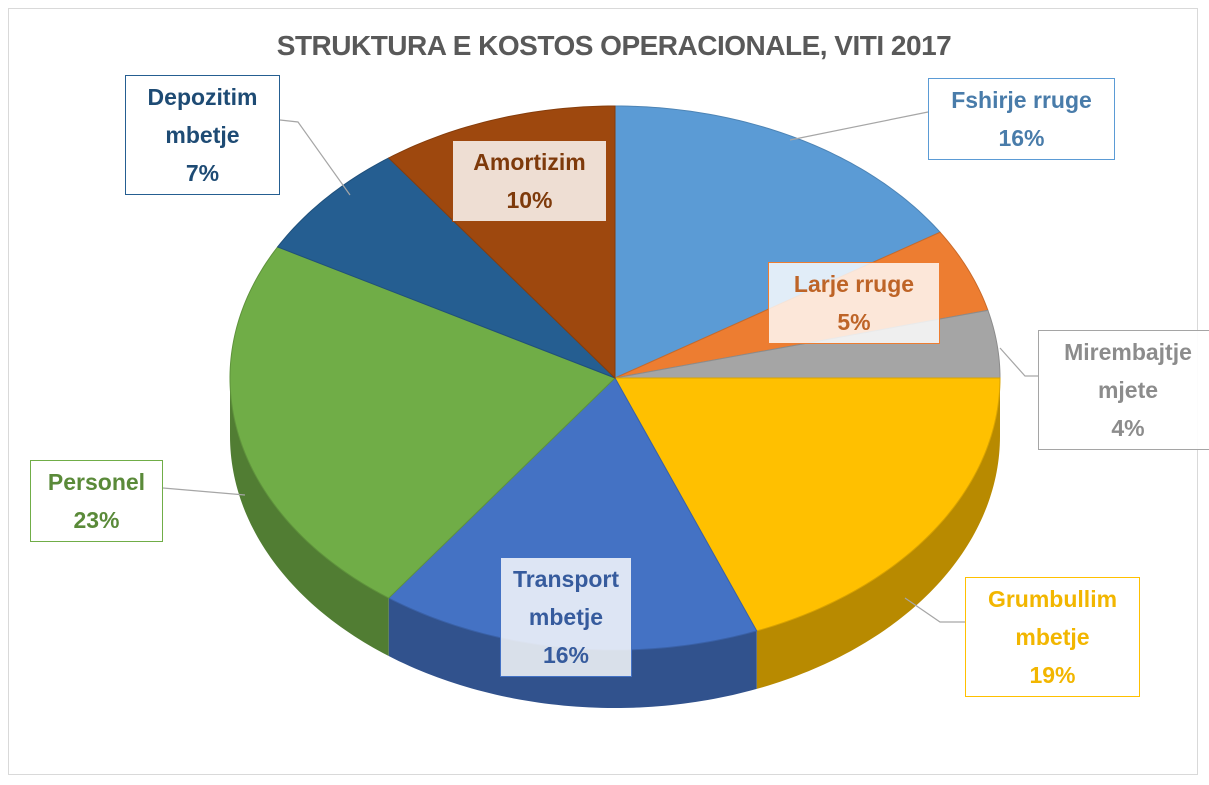  What do you see at coordinates (529, 162) in the screenshot?
I see `category-label: Amortizim` at bounding box center [529, 162].